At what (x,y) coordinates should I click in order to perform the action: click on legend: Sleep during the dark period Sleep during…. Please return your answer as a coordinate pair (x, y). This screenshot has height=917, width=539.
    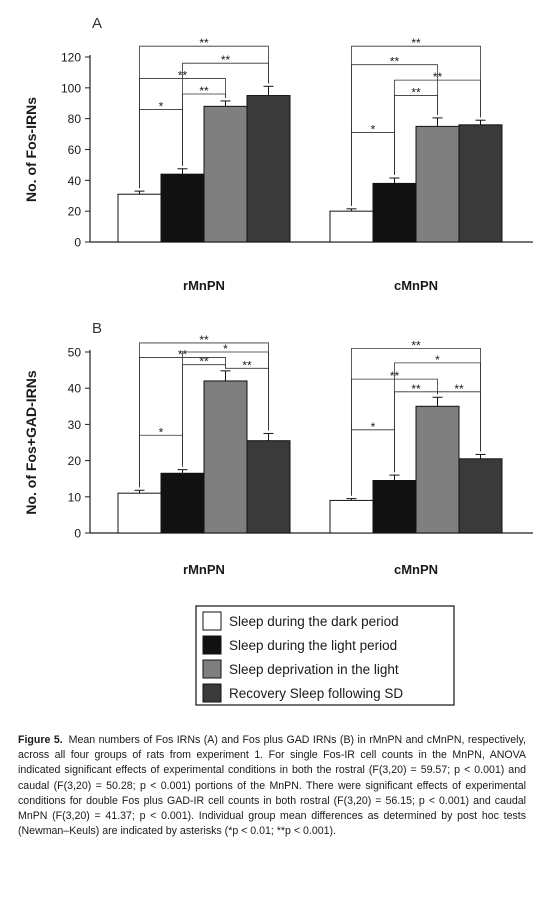
    Looking at the image, I should click on (325, 655).